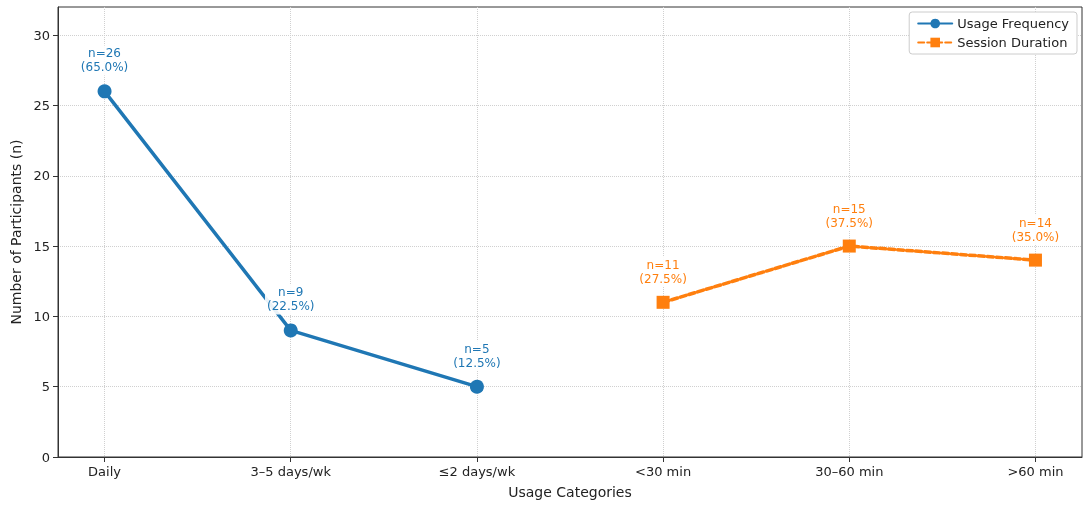 The width and height of the screenshot is (1085, 506). What do you see at coordinates (45, 457) in the screenshot?
I see `y-tick-label: 0` at bounding box center [45, 457].